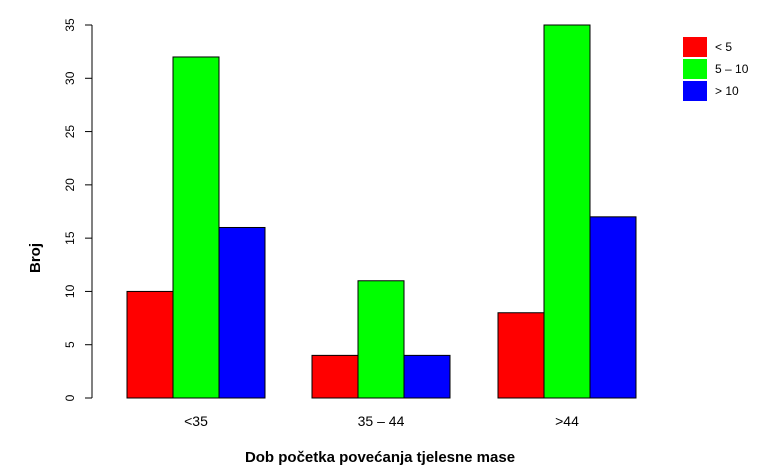 The image size is (772, 470). Describe the element at coordinates (70, 238) in the screenshot. I see `y-tick-label: 15` at that location.